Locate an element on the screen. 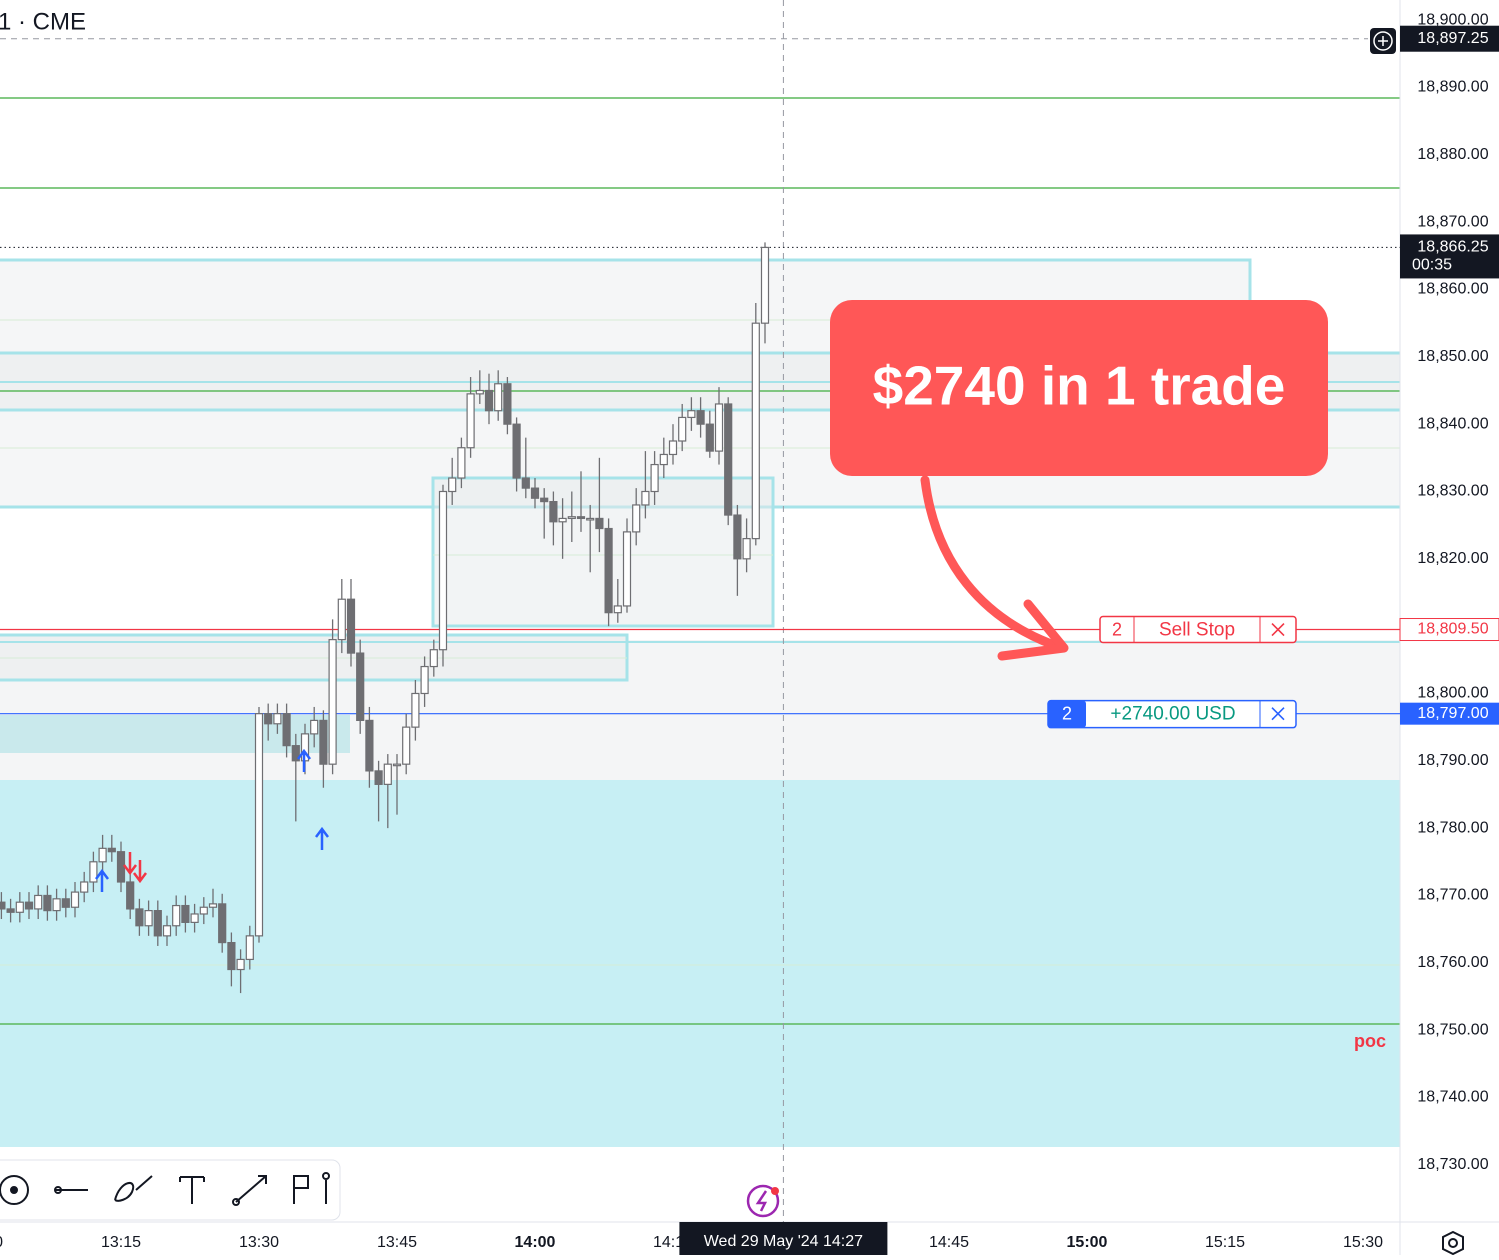  annotation: $2740 in 1 trade is located at coordinates (1079, 386).